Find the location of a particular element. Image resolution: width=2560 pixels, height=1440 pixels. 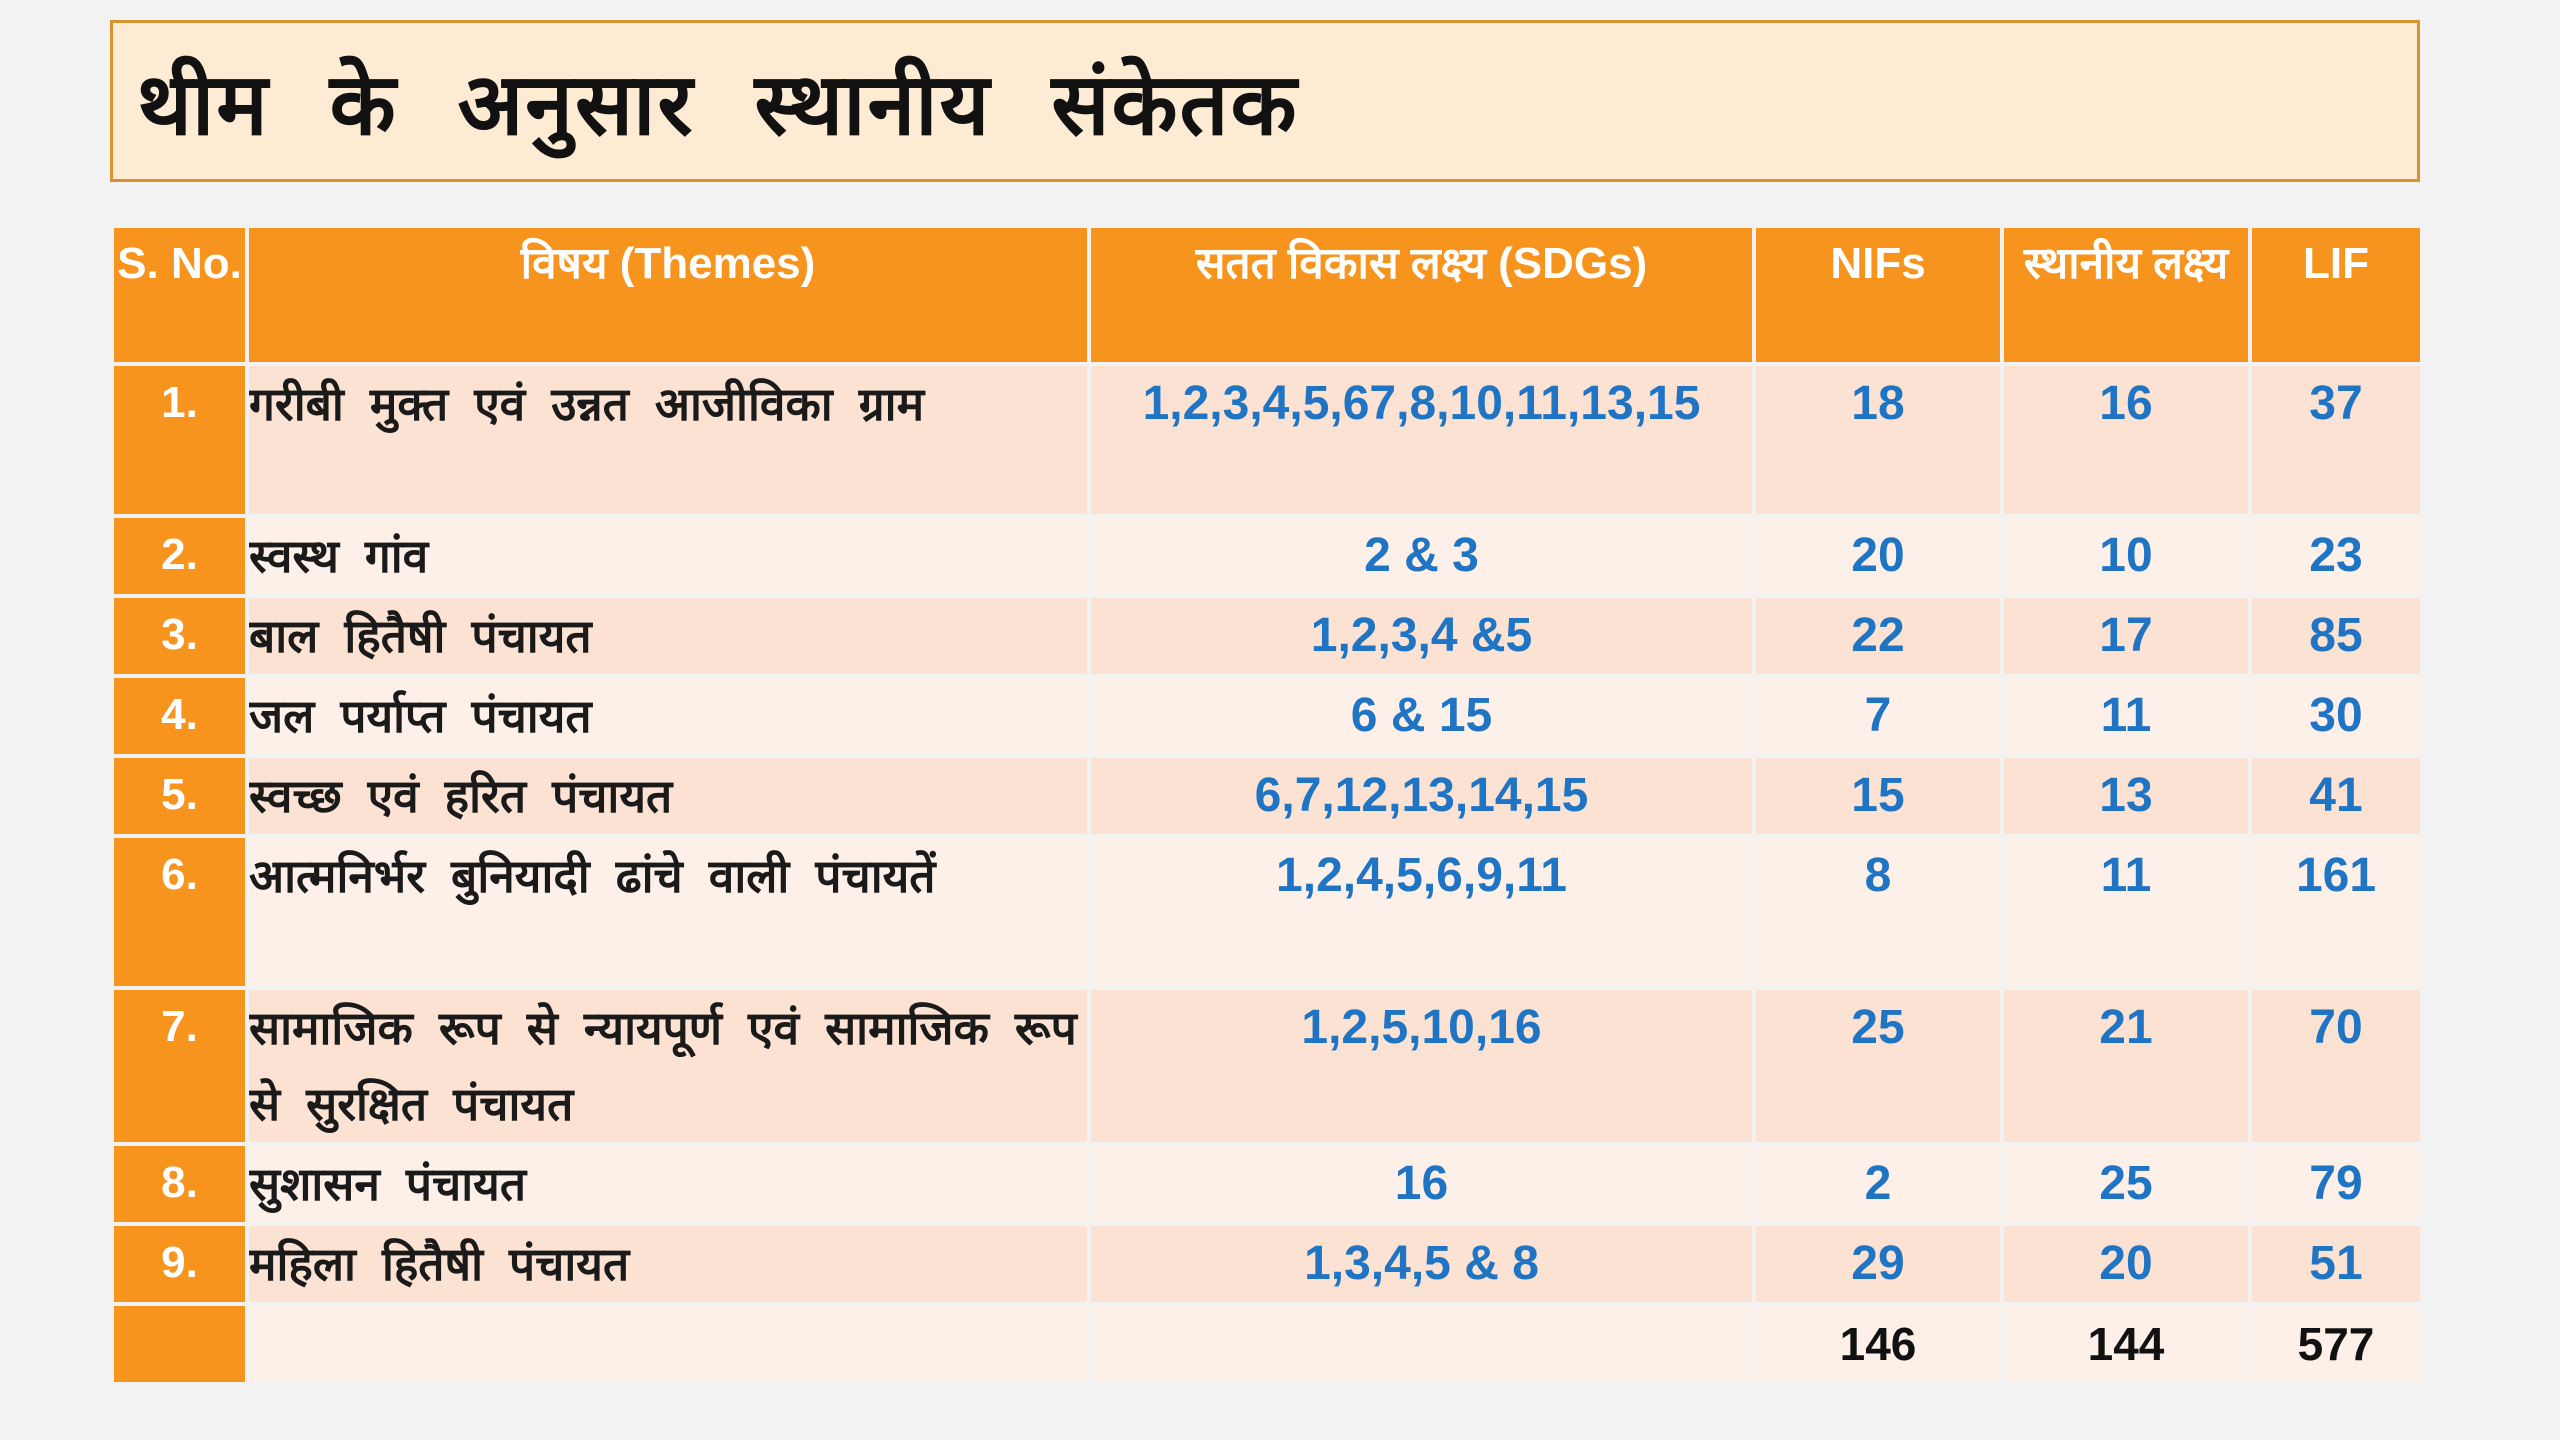

row-sno: 2. is located at coordinates (179, 556).